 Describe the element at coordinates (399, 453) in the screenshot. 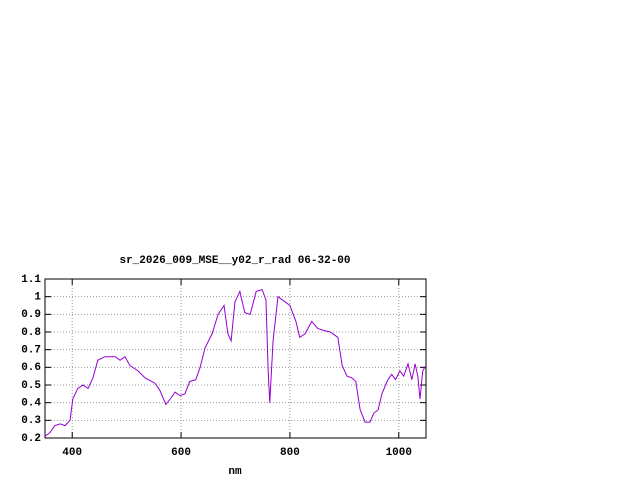

I see `x-tick-label: 1000` at that location.